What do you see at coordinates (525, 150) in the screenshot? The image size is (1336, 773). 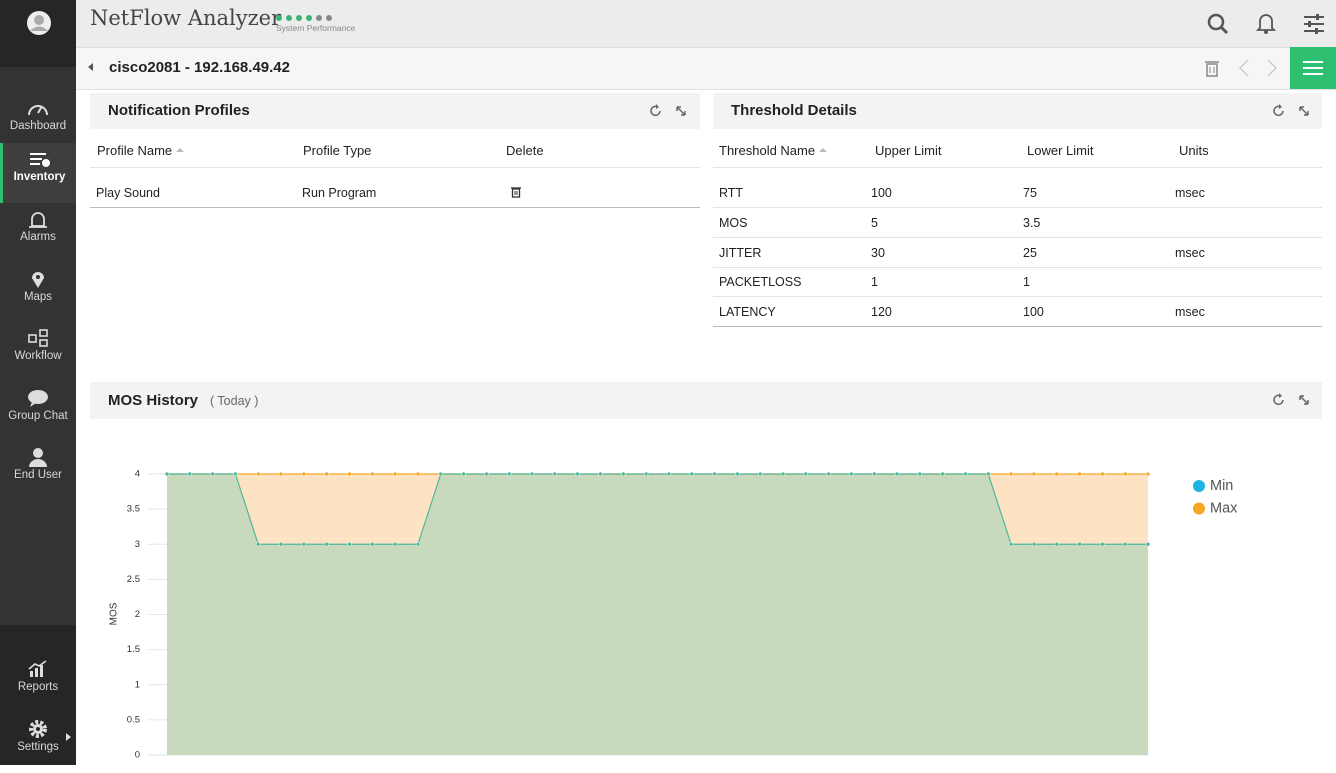 I see `column-header: Delete` at bounding box center [525, 150].